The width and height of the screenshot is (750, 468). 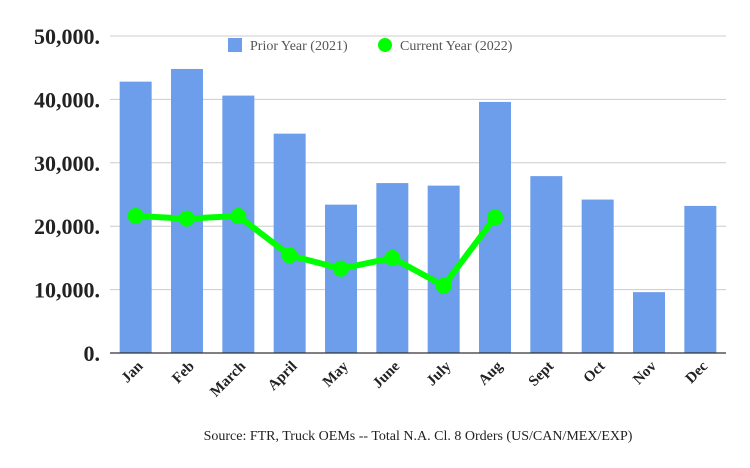 What do you see at coordinates (133, 372) in the screenshot?
I see `x-tick-label: Jan` at bounding box center [133, 372].